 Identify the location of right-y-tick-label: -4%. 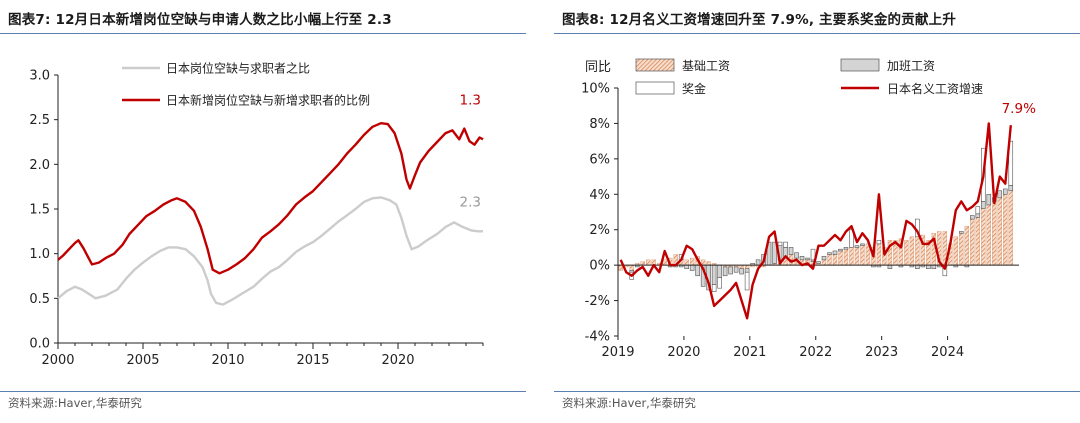
(597, 337).